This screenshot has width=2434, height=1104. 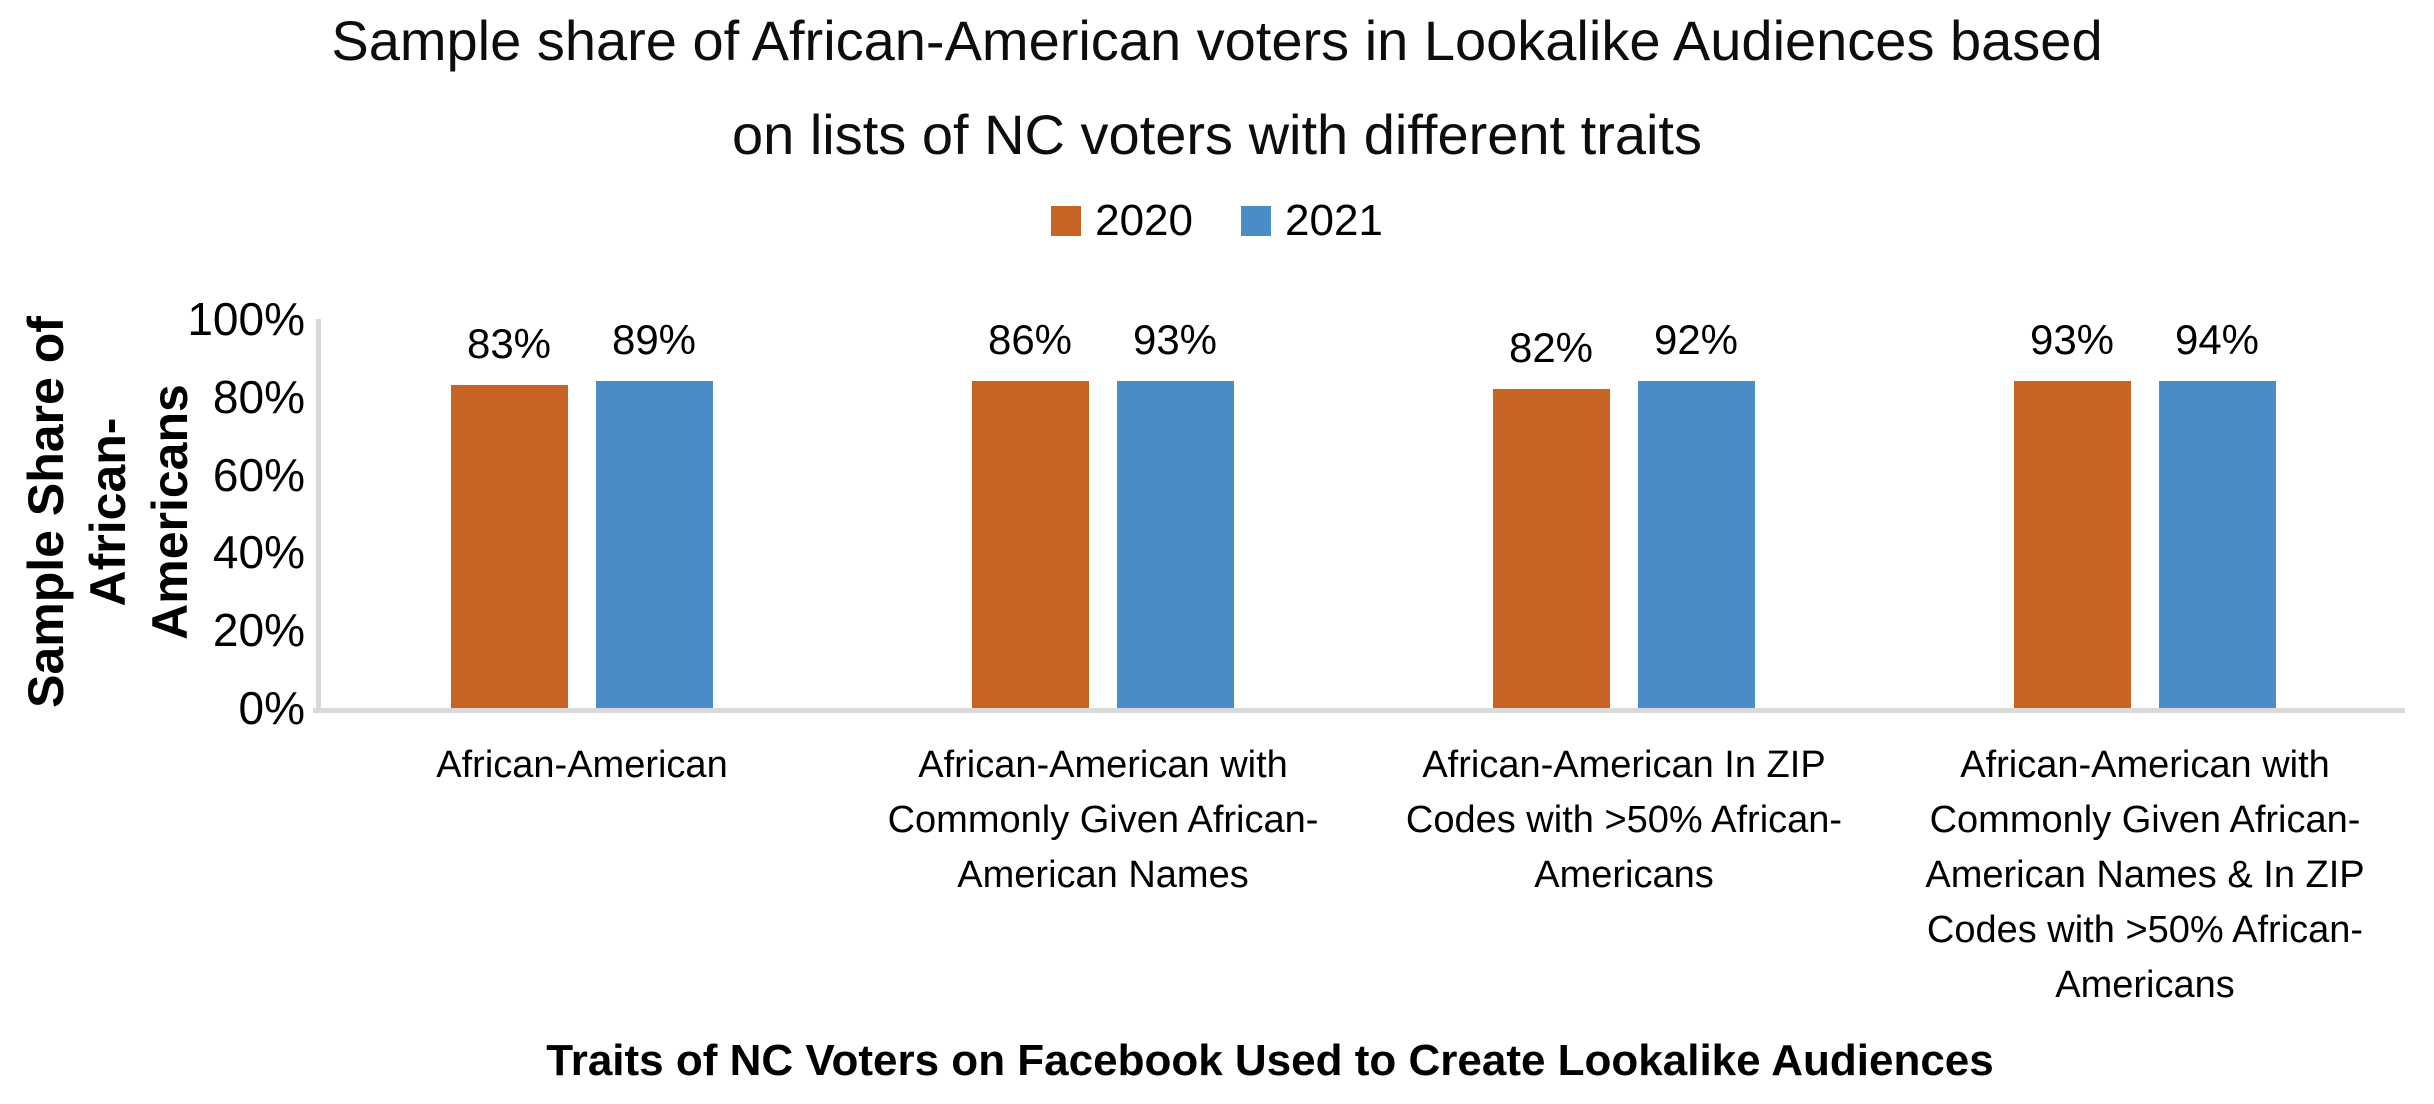 I want to click on legend-label-2020: 2020, so click(x=1144, y=220).